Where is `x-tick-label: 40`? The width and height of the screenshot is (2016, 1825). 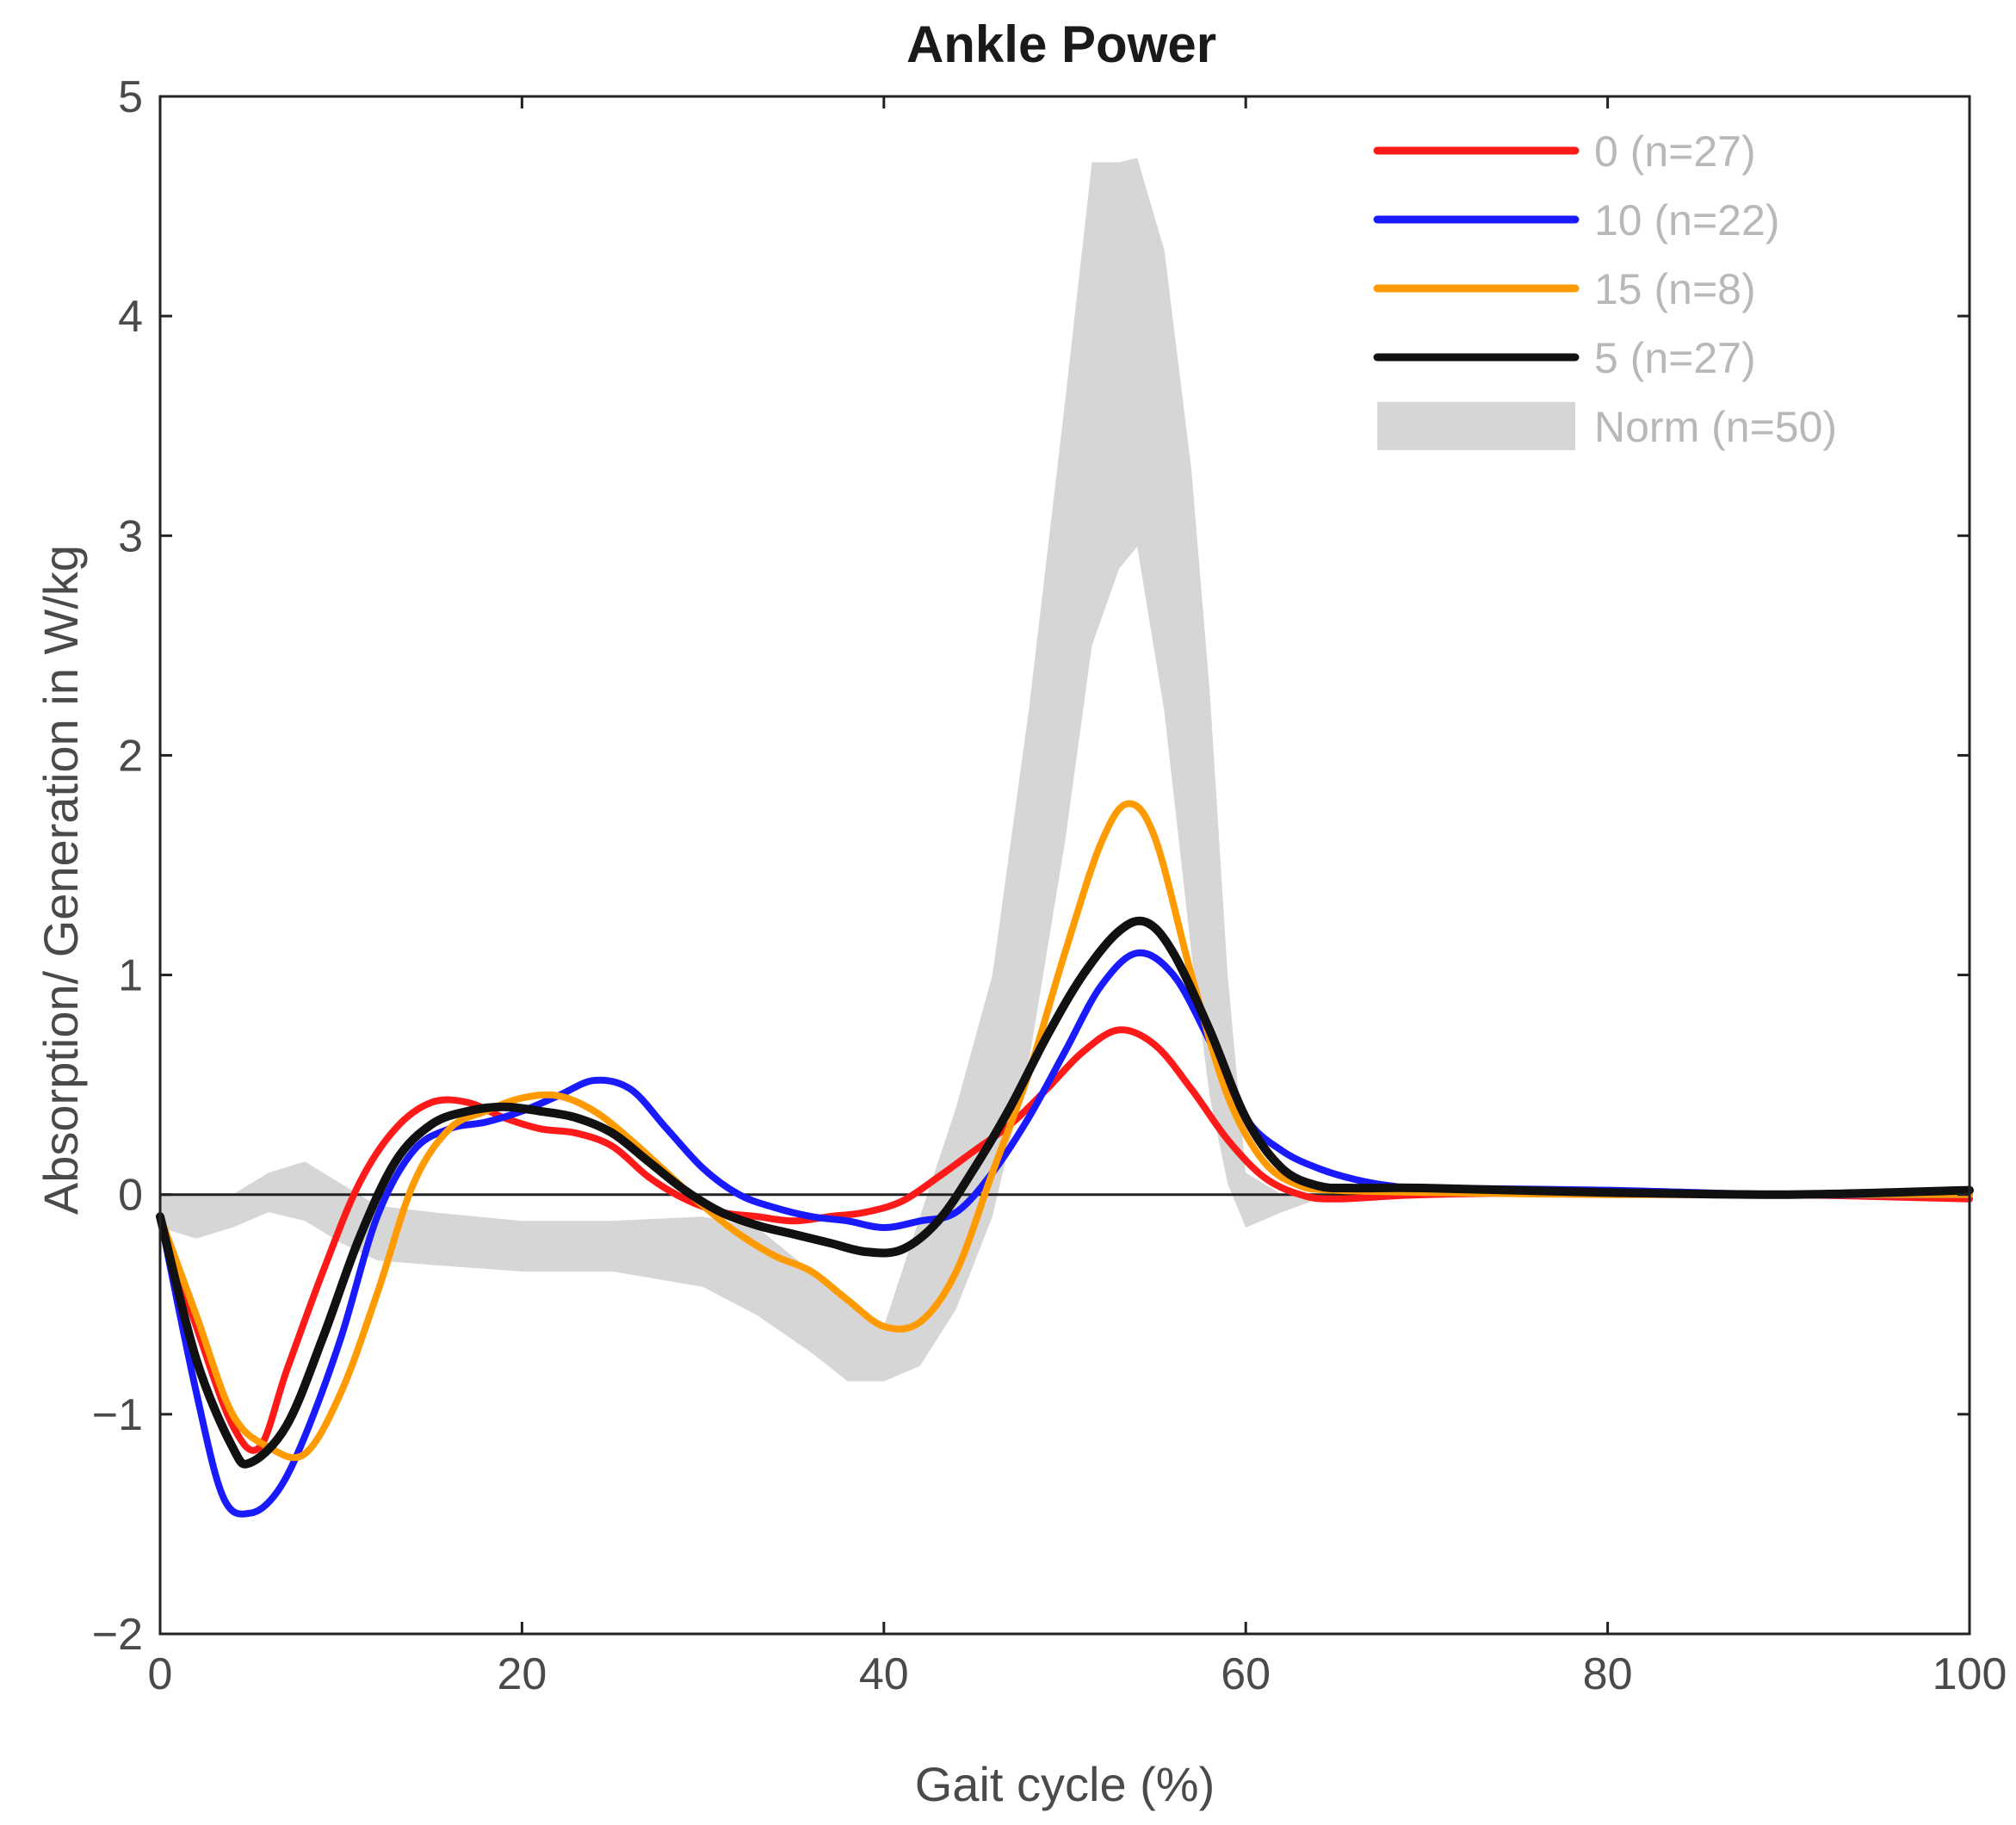 x-tick-label: 40 is located at coordinates (884, 1674).